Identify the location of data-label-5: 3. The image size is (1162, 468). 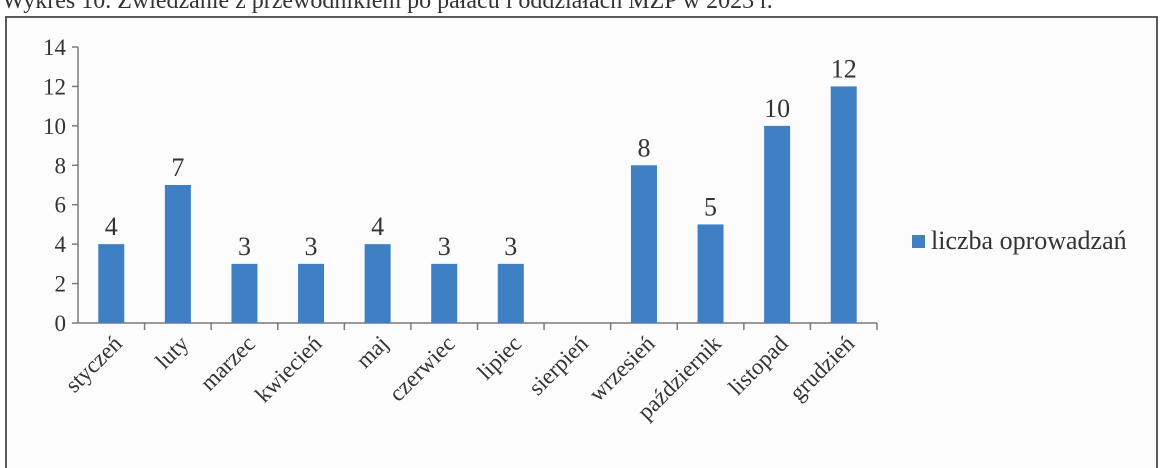
(444, 246).